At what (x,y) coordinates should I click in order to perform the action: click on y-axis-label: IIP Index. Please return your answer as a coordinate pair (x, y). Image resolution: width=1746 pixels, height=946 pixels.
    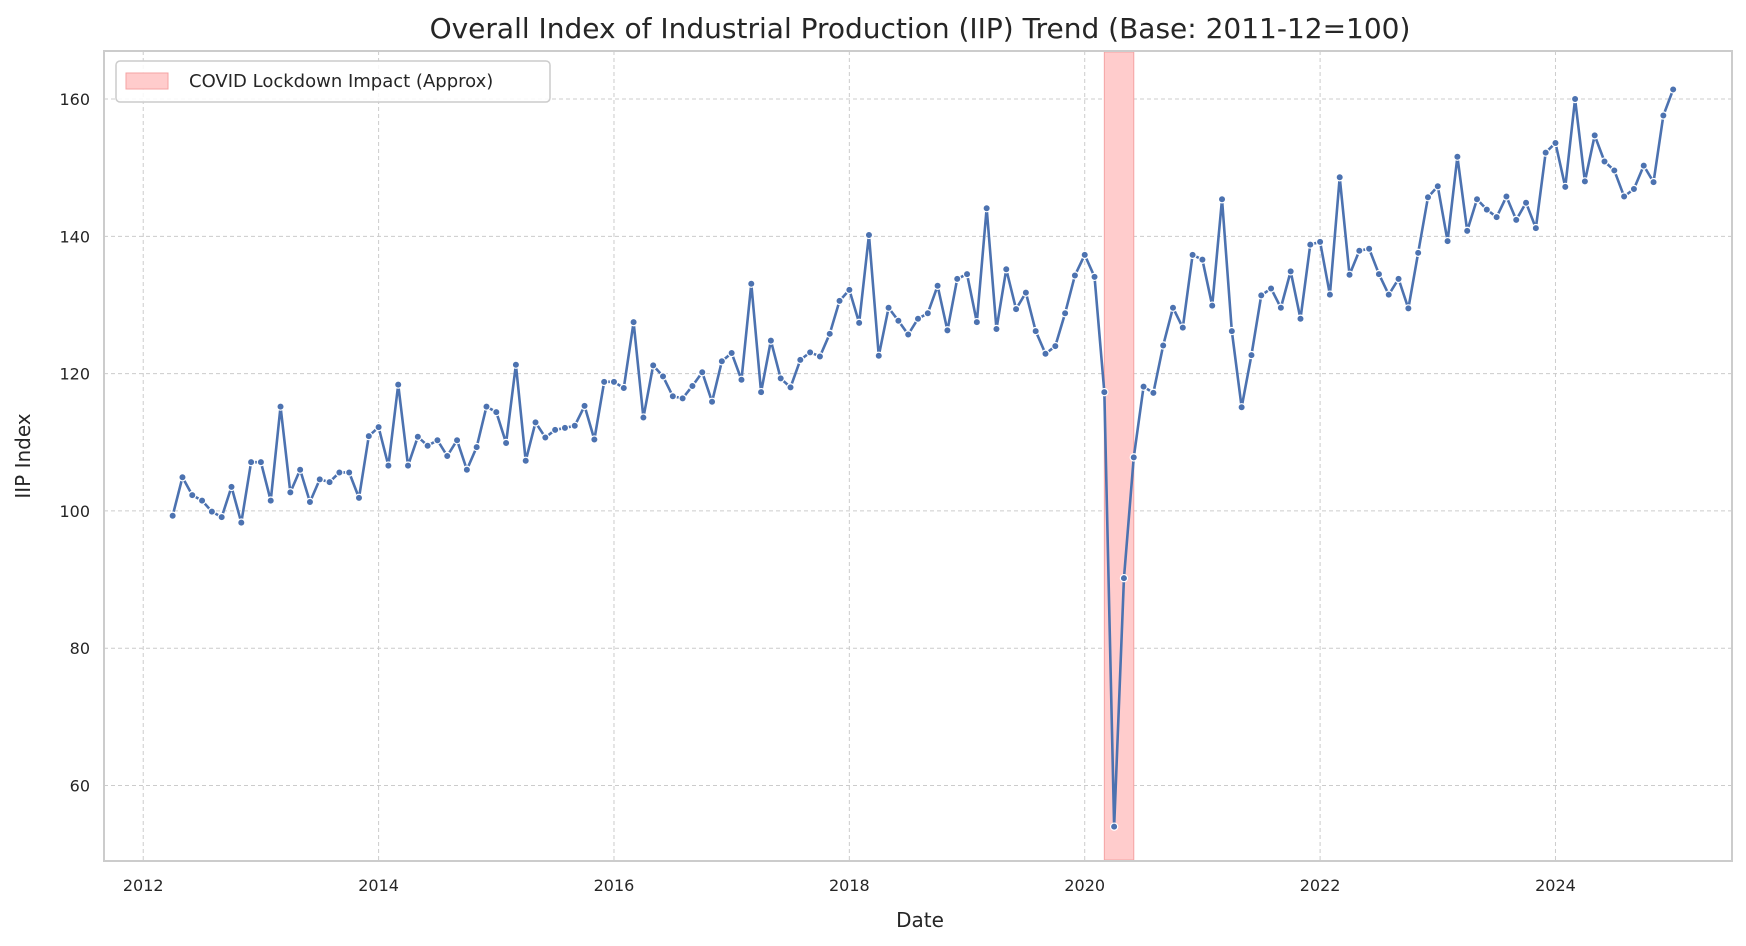
    Looking at the image, I should click on (23, 455).